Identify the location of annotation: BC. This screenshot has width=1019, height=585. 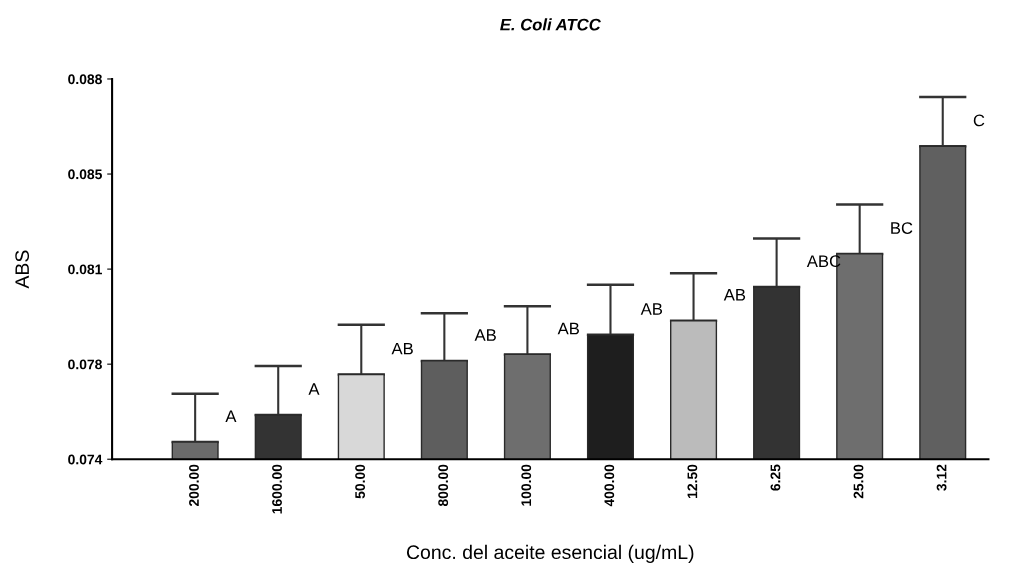
(902, 228).